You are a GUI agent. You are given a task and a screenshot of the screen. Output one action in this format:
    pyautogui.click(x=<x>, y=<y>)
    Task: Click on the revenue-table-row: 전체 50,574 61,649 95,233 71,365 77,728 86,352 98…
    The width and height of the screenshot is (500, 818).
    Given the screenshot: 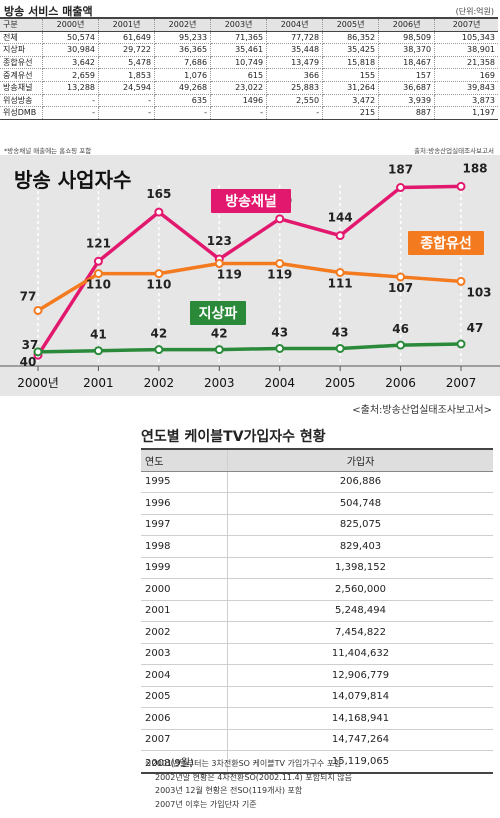 What is the action you would take?
    pyautogui.click(x=249, y=38)
    